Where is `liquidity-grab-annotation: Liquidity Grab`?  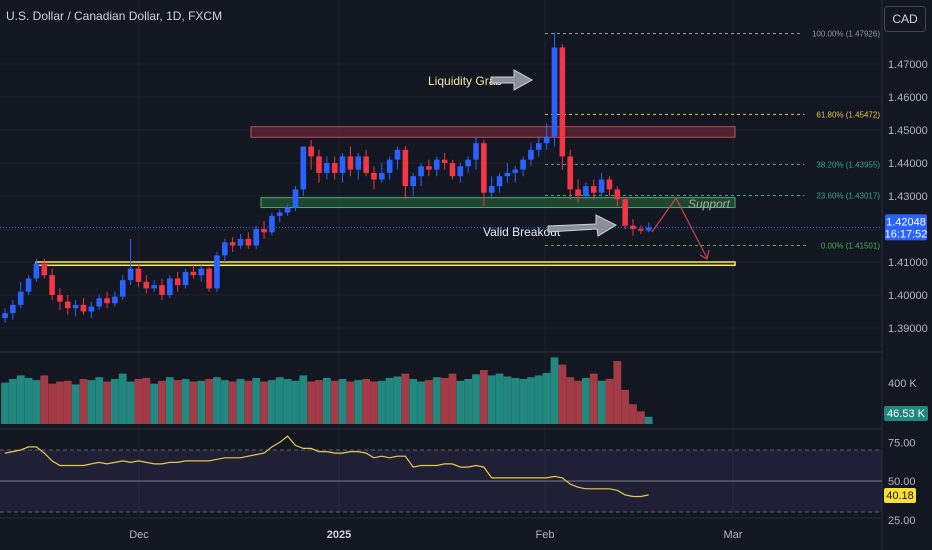 liquidity-grab-annotation: Liquidity Grab is located at coordinates (481, 80).